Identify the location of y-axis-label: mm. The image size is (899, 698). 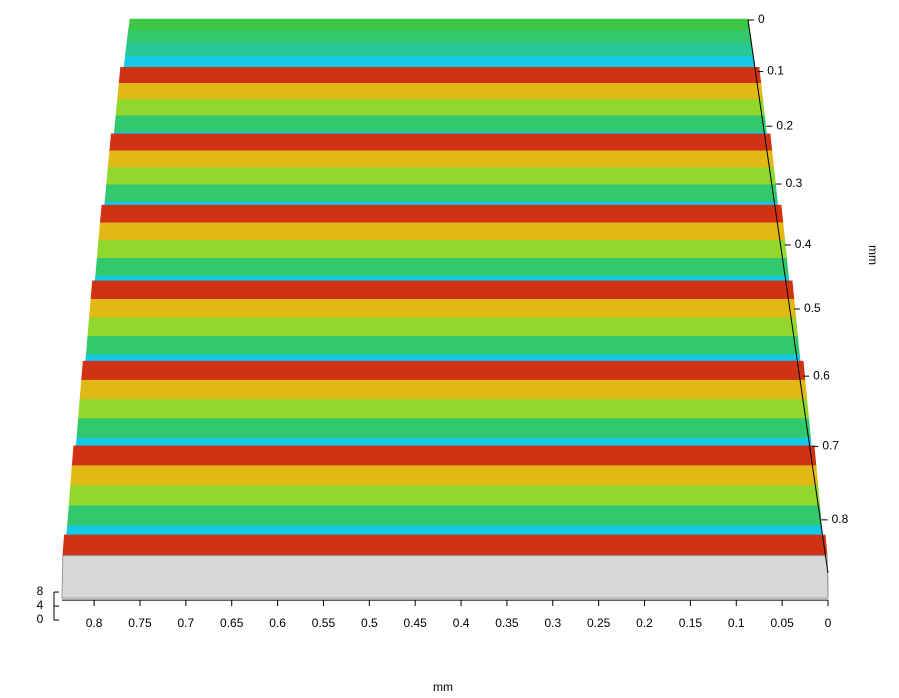
(873, 255).